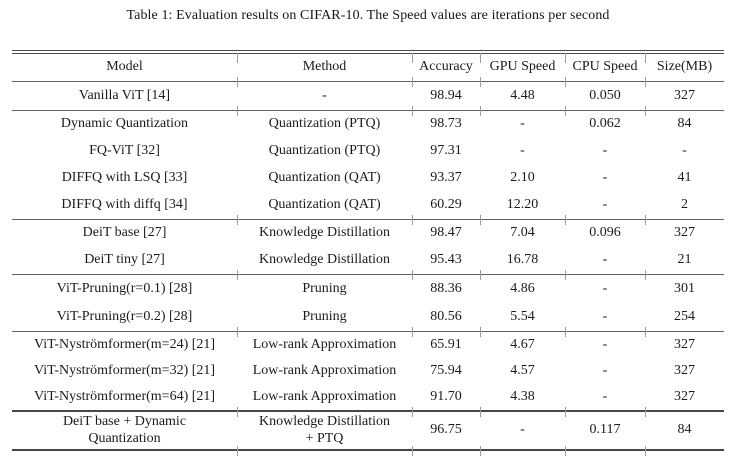 The image size is (736, 461). I want to click on table-cell: Dynamic Quantization, so click(124, 124).